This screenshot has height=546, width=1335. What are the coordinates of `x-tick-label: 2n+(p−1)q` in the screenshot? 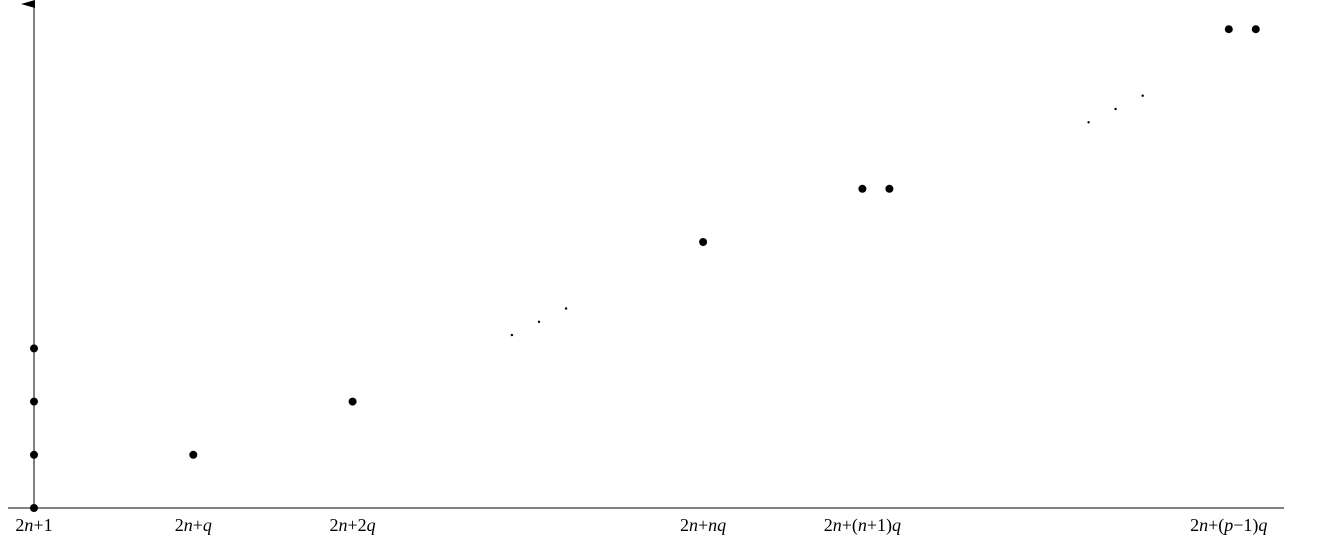 It's located at (1229, 525).